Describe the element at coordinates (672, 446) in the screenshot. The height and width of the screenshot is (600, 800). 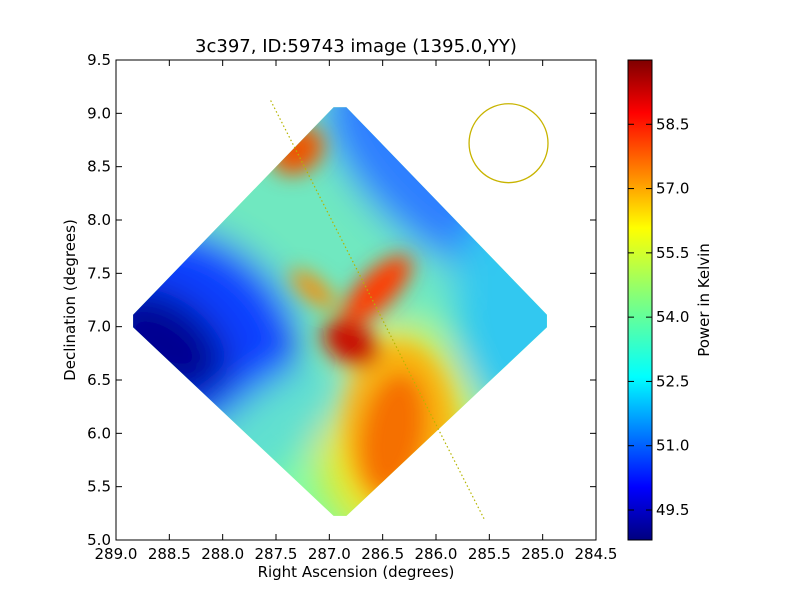
I see `colorbar-tick-label: 51.0` at that location.